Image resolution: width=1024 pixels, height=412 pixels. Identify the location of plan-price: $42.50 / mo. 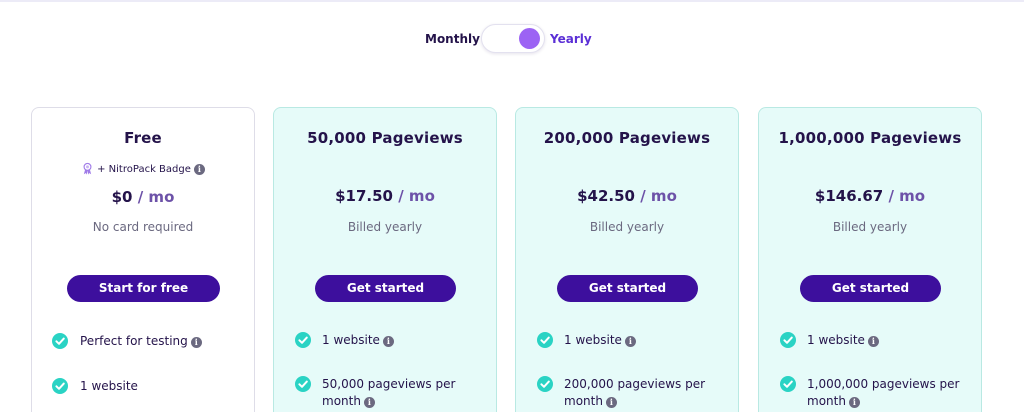
(627, 196).